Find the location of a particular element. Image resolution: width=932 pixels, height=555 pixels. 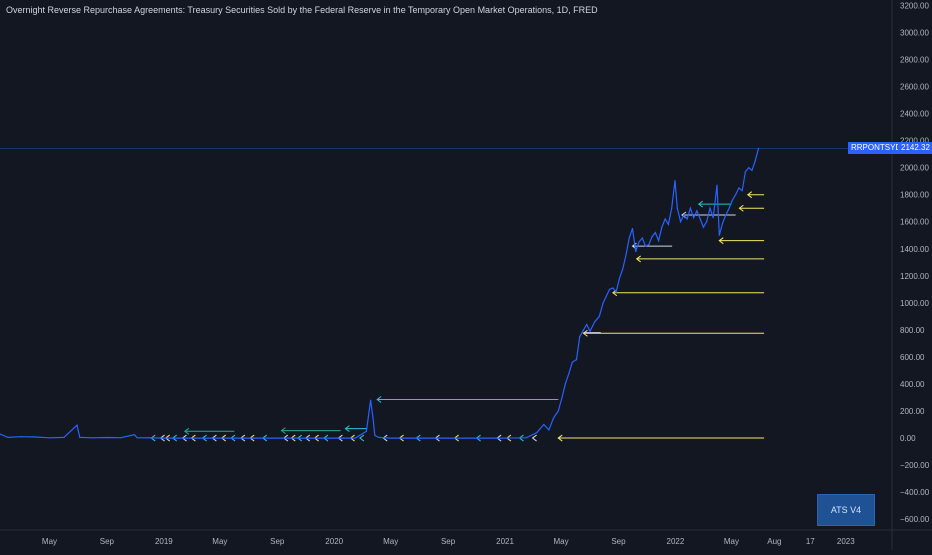

y-tick-label: 1800.00 is located at coordinates (914, 195).